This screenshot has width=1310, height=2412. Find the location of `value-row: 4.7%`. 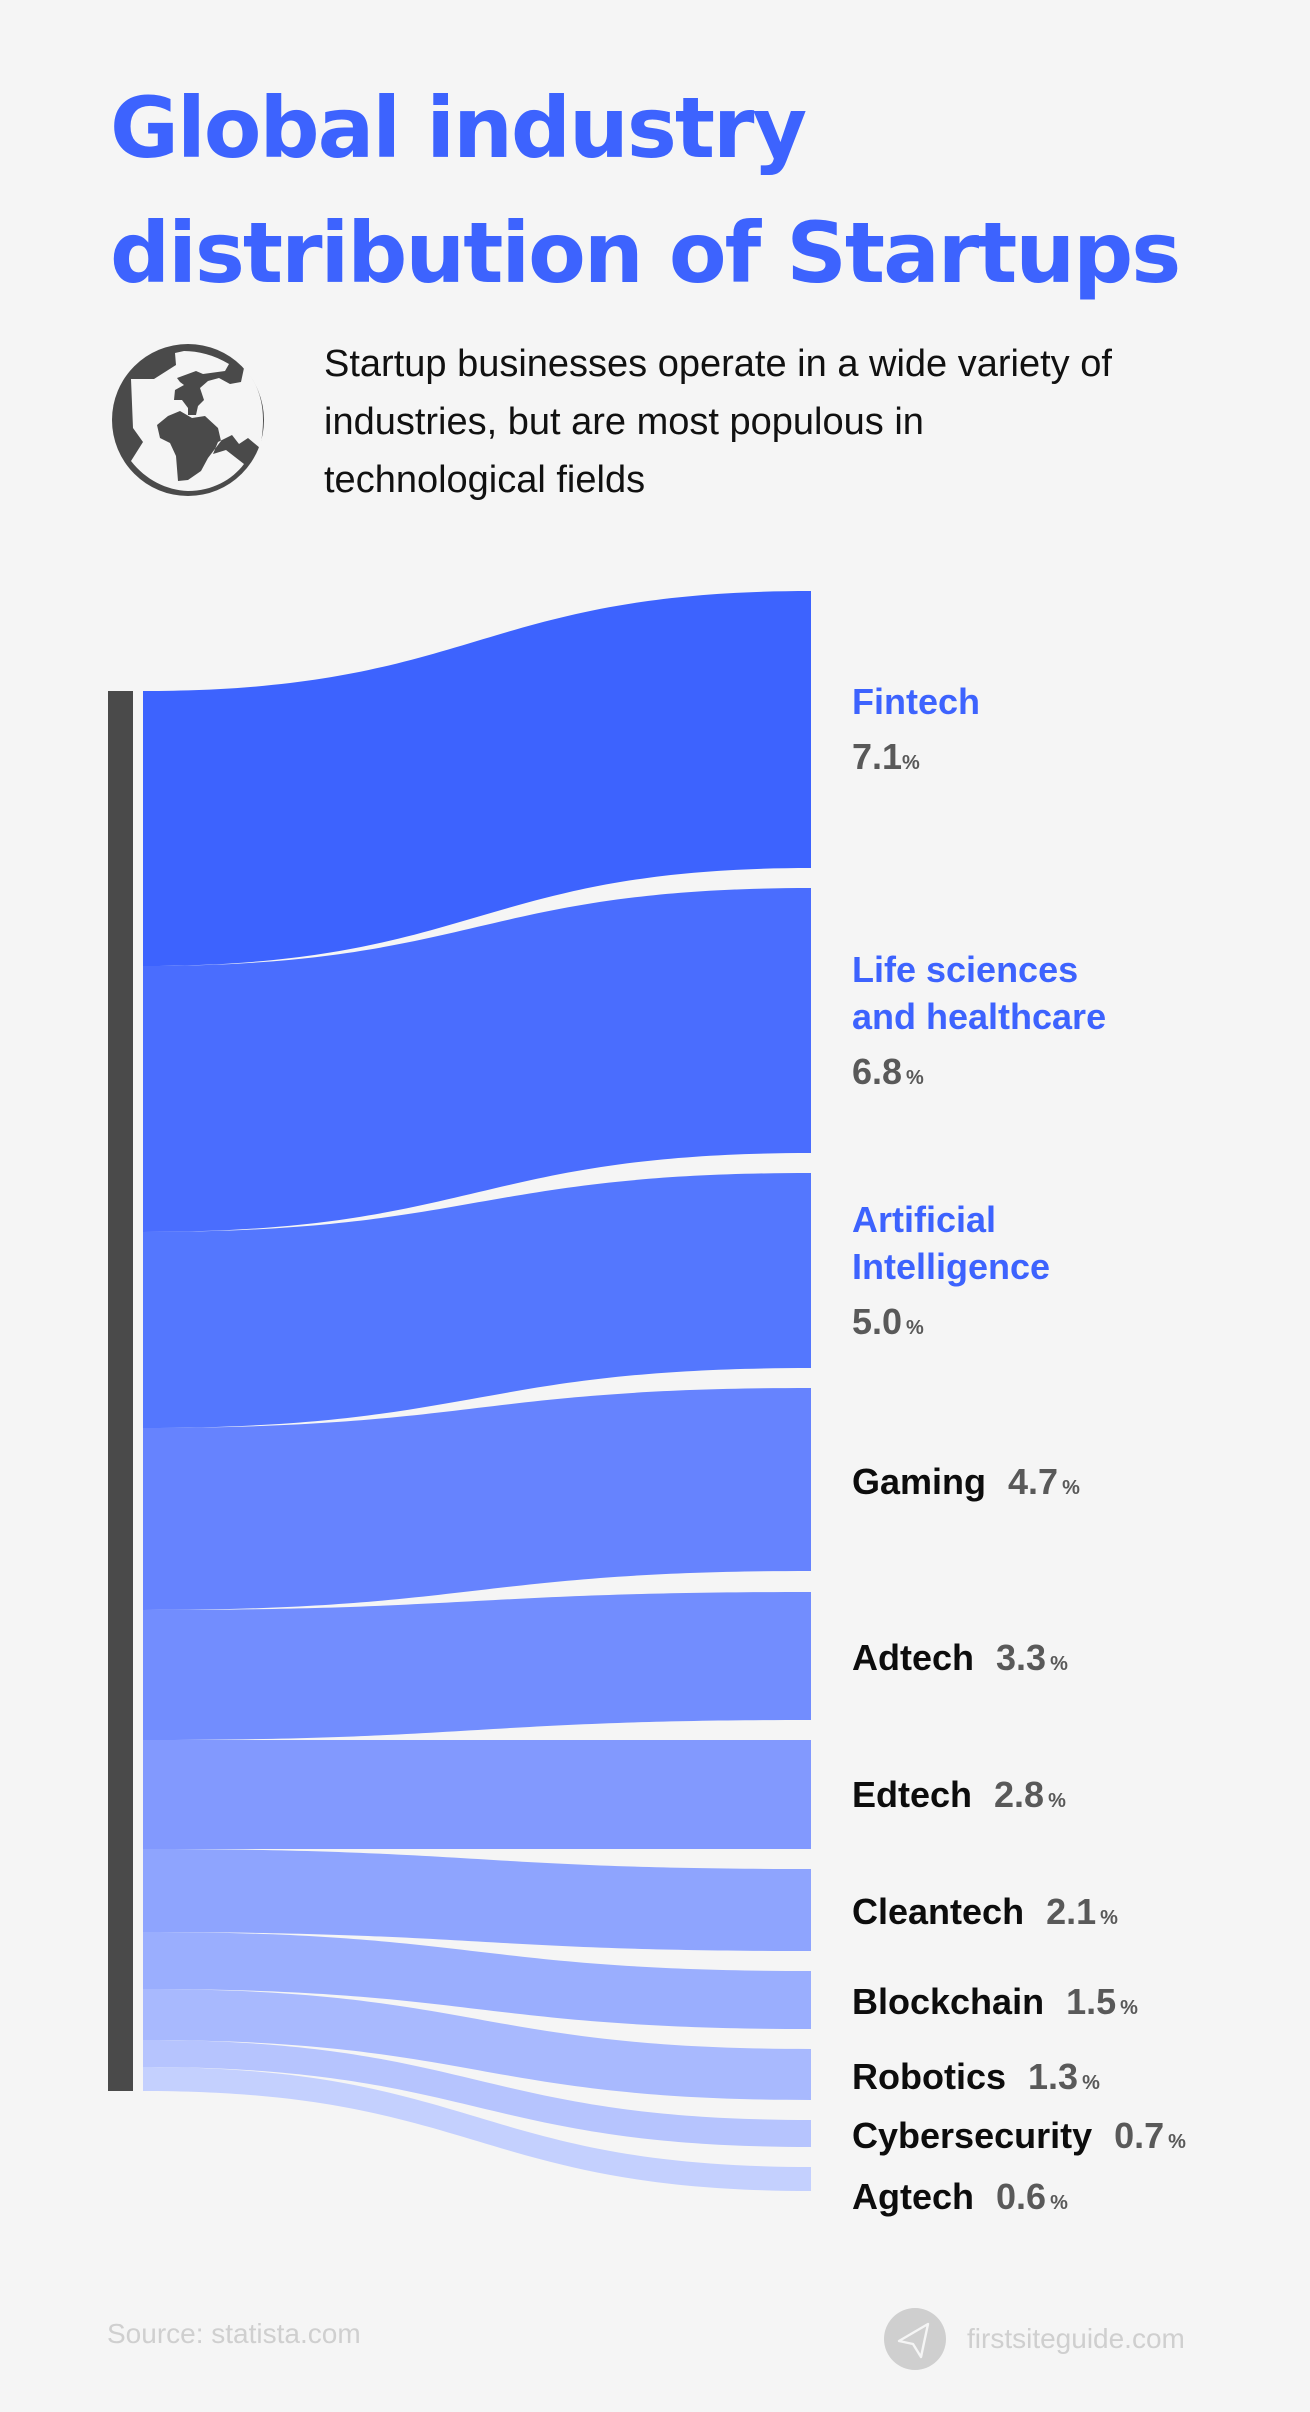

value-row: 4.7% is located at coordinates (1044, 1481).